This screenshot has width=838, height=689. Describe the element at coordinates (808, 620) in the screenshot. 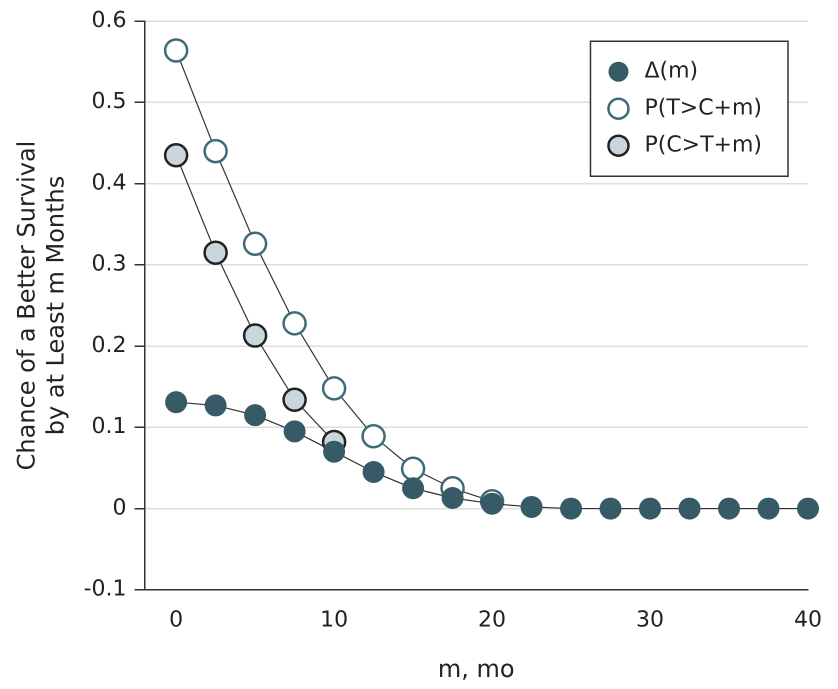

I see `x-tick-label: 40` at that location.